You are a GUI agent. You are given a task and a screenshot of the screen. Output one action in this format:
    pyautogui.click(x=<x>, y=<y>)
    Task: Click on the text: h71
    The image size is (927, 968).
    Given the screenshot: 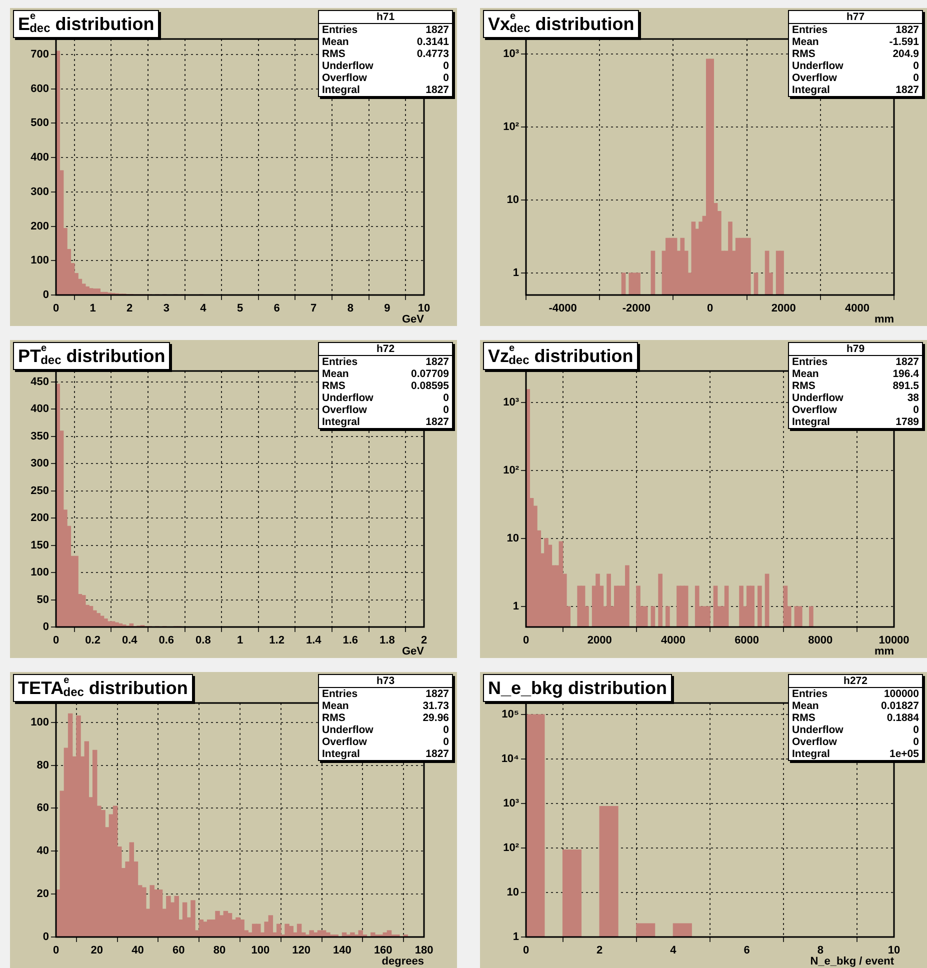 What is the action you would take?
    pyautogui.click(x=385, y=17)
    